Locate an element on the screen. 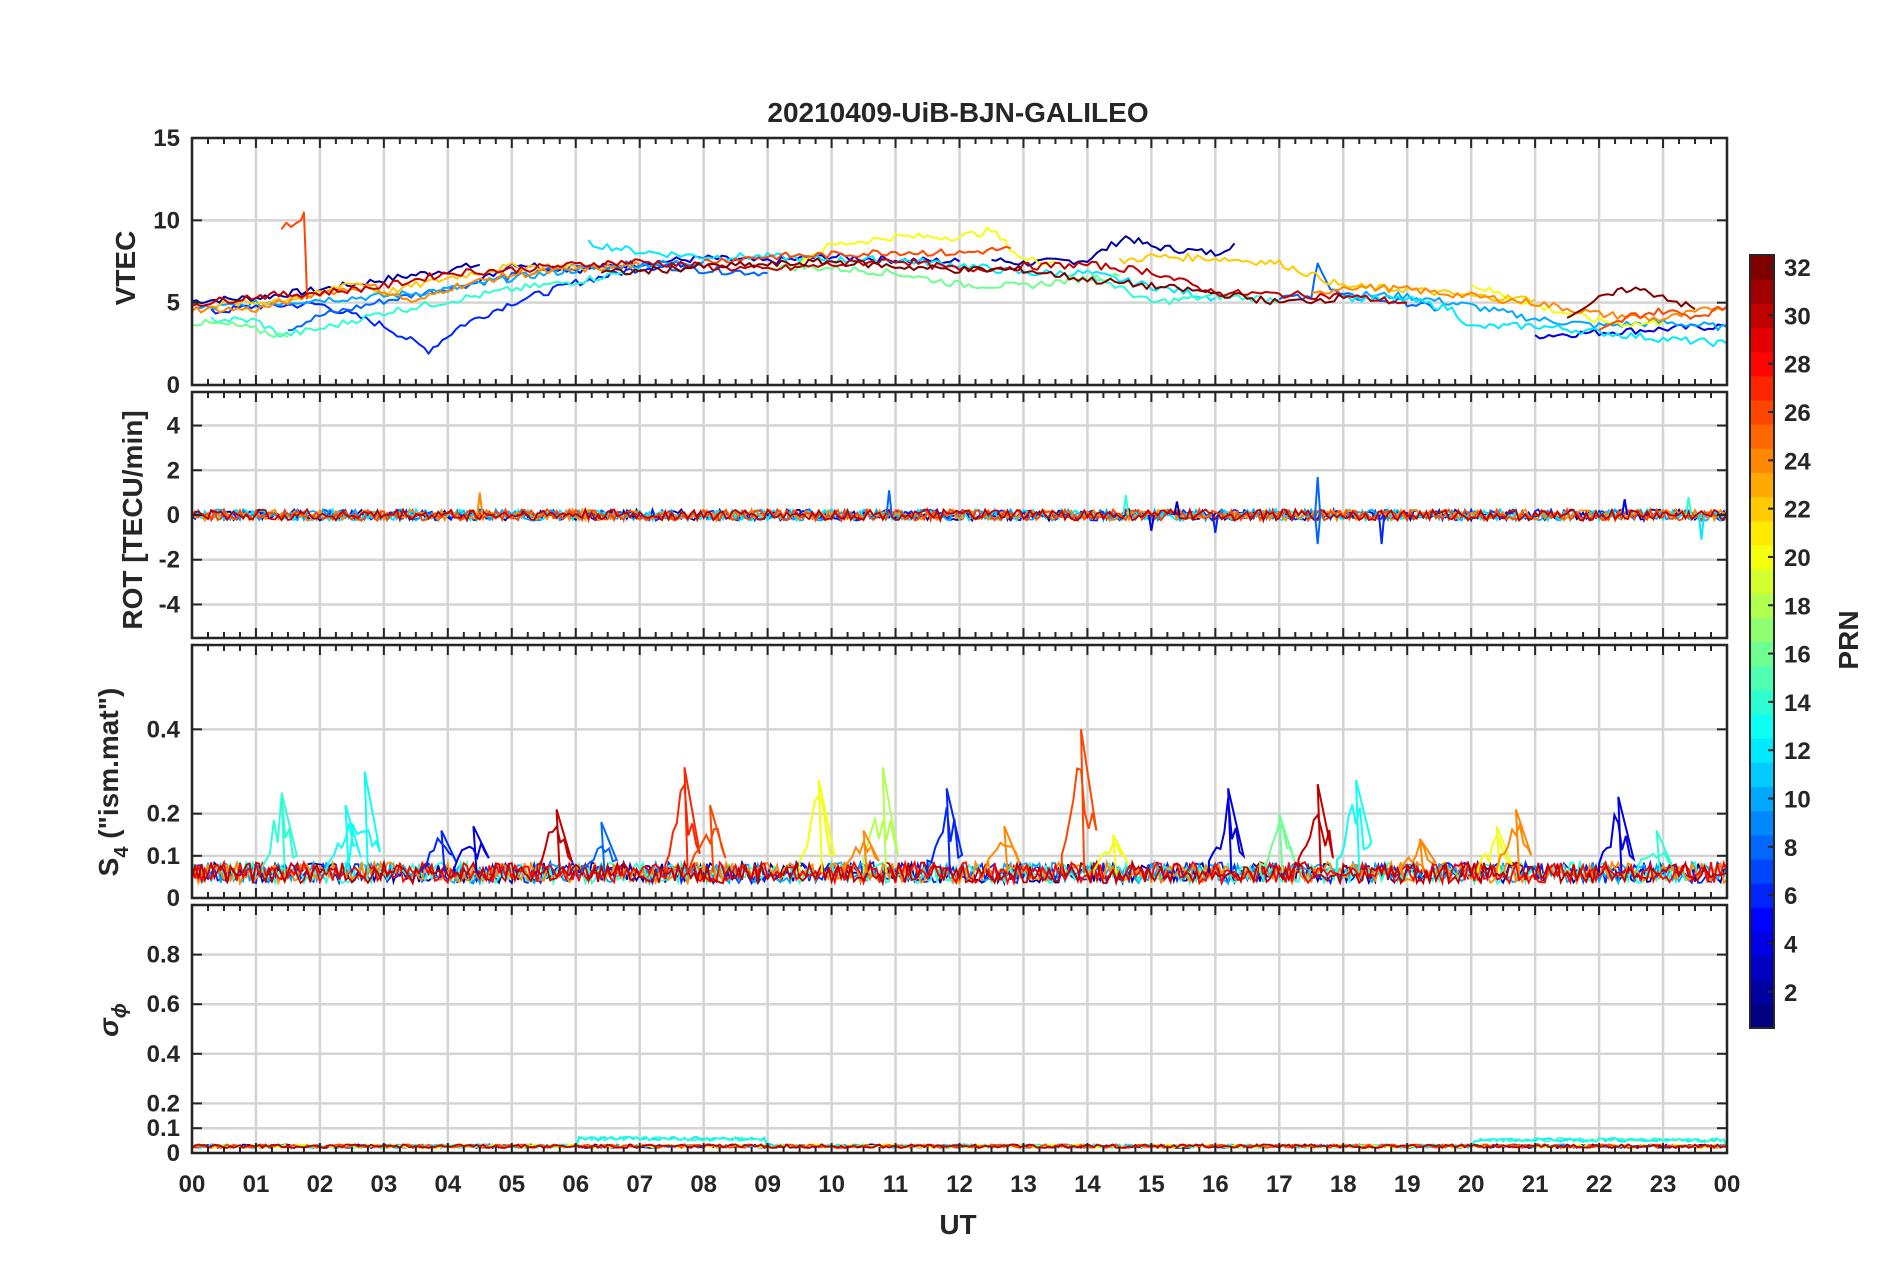  colorbar-frame is located at coordinates (1762, 641).